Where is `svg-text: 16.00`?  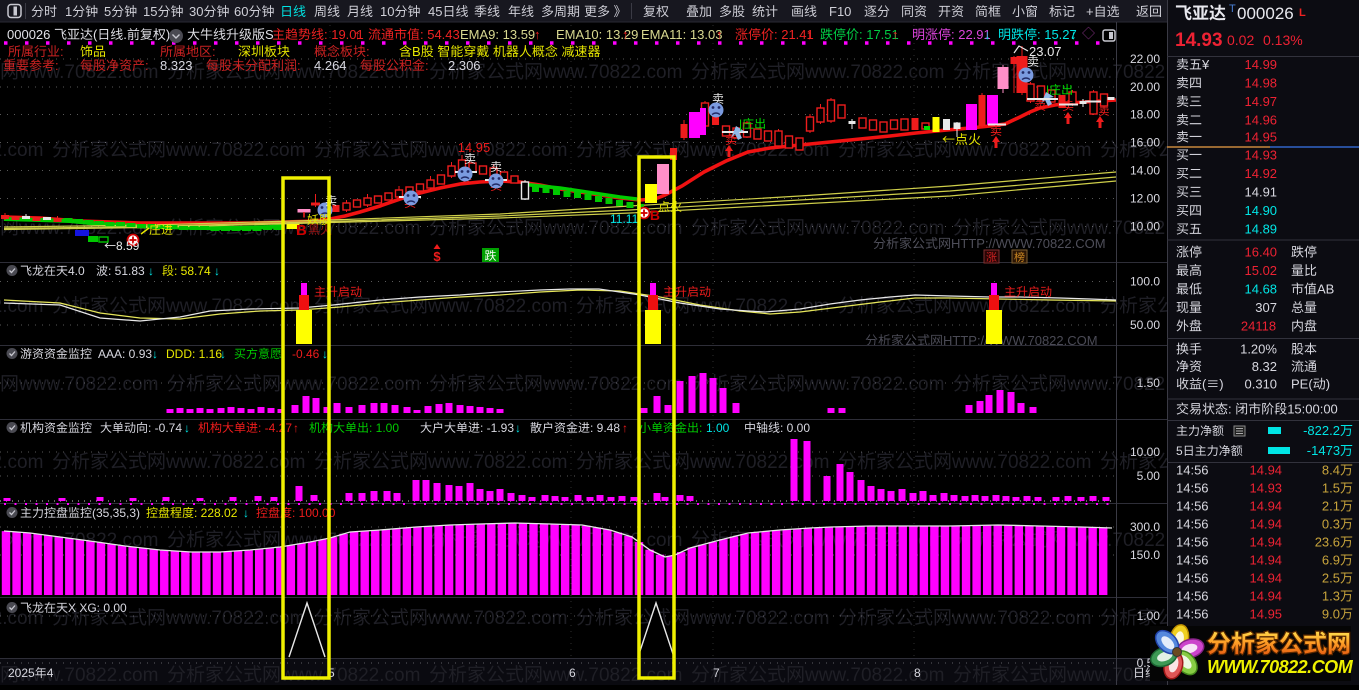 svg-text: 16.00 is located at coordinates (1145, 143).